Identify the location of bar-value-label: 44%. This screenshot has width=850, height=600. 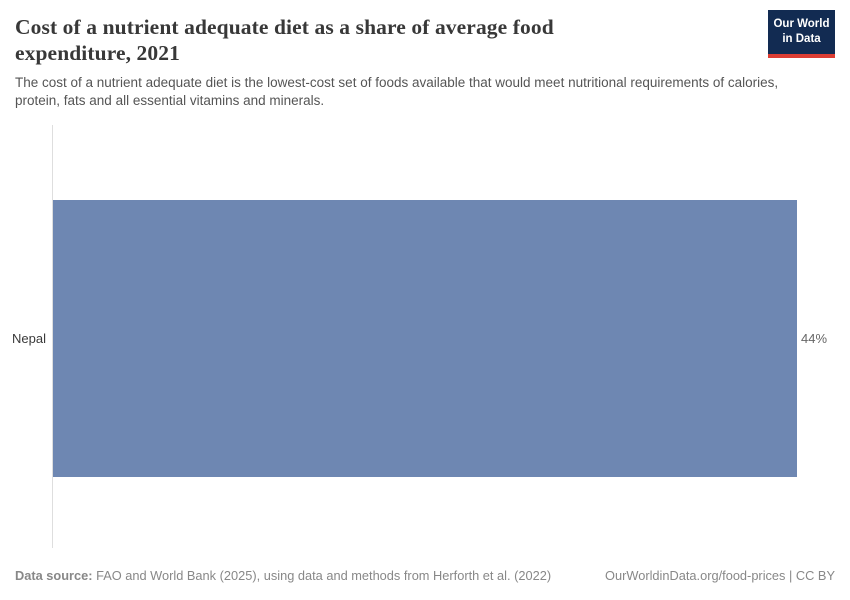
(814, 338).